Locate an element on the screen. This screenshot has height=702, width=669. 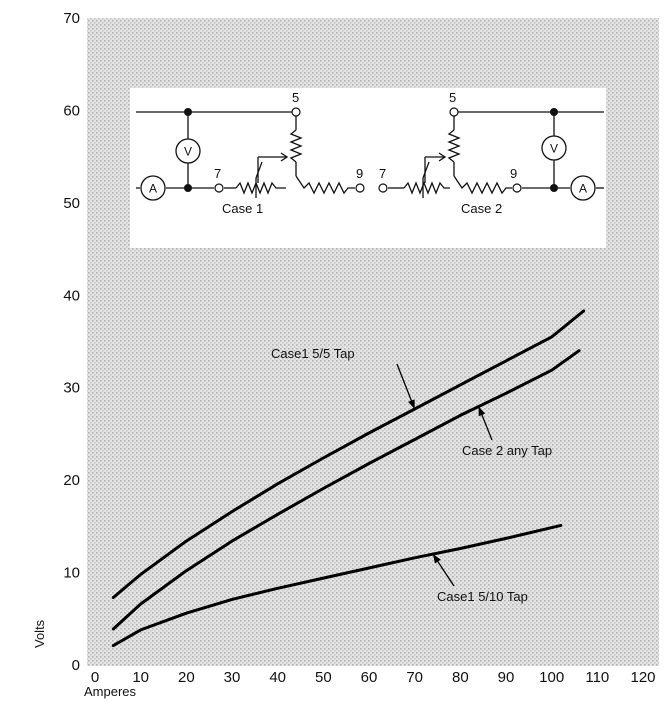
x-tick-label-40: 40 is located at coordinates (277, 677).